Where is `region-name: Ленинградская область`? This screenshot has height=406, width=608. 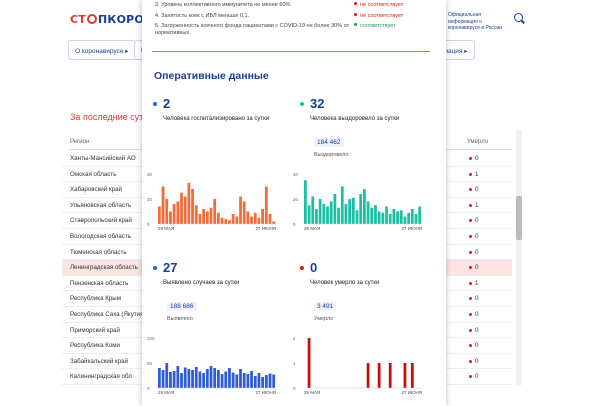 region-name: Ленинградская область is located at coordinates (104, 268).